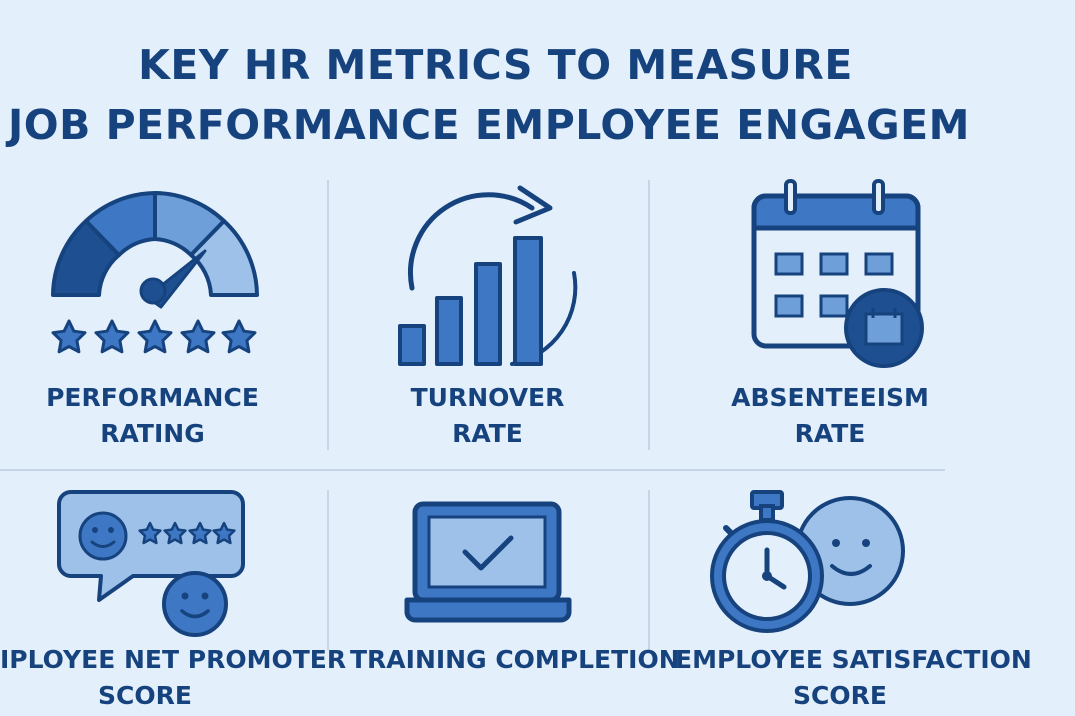  What do you see at coordinates (853, 659) in the screenshot?
I see `metric-label-line-1: EMPLOYEE SATISFACTION` at bounding box center [853, 659].